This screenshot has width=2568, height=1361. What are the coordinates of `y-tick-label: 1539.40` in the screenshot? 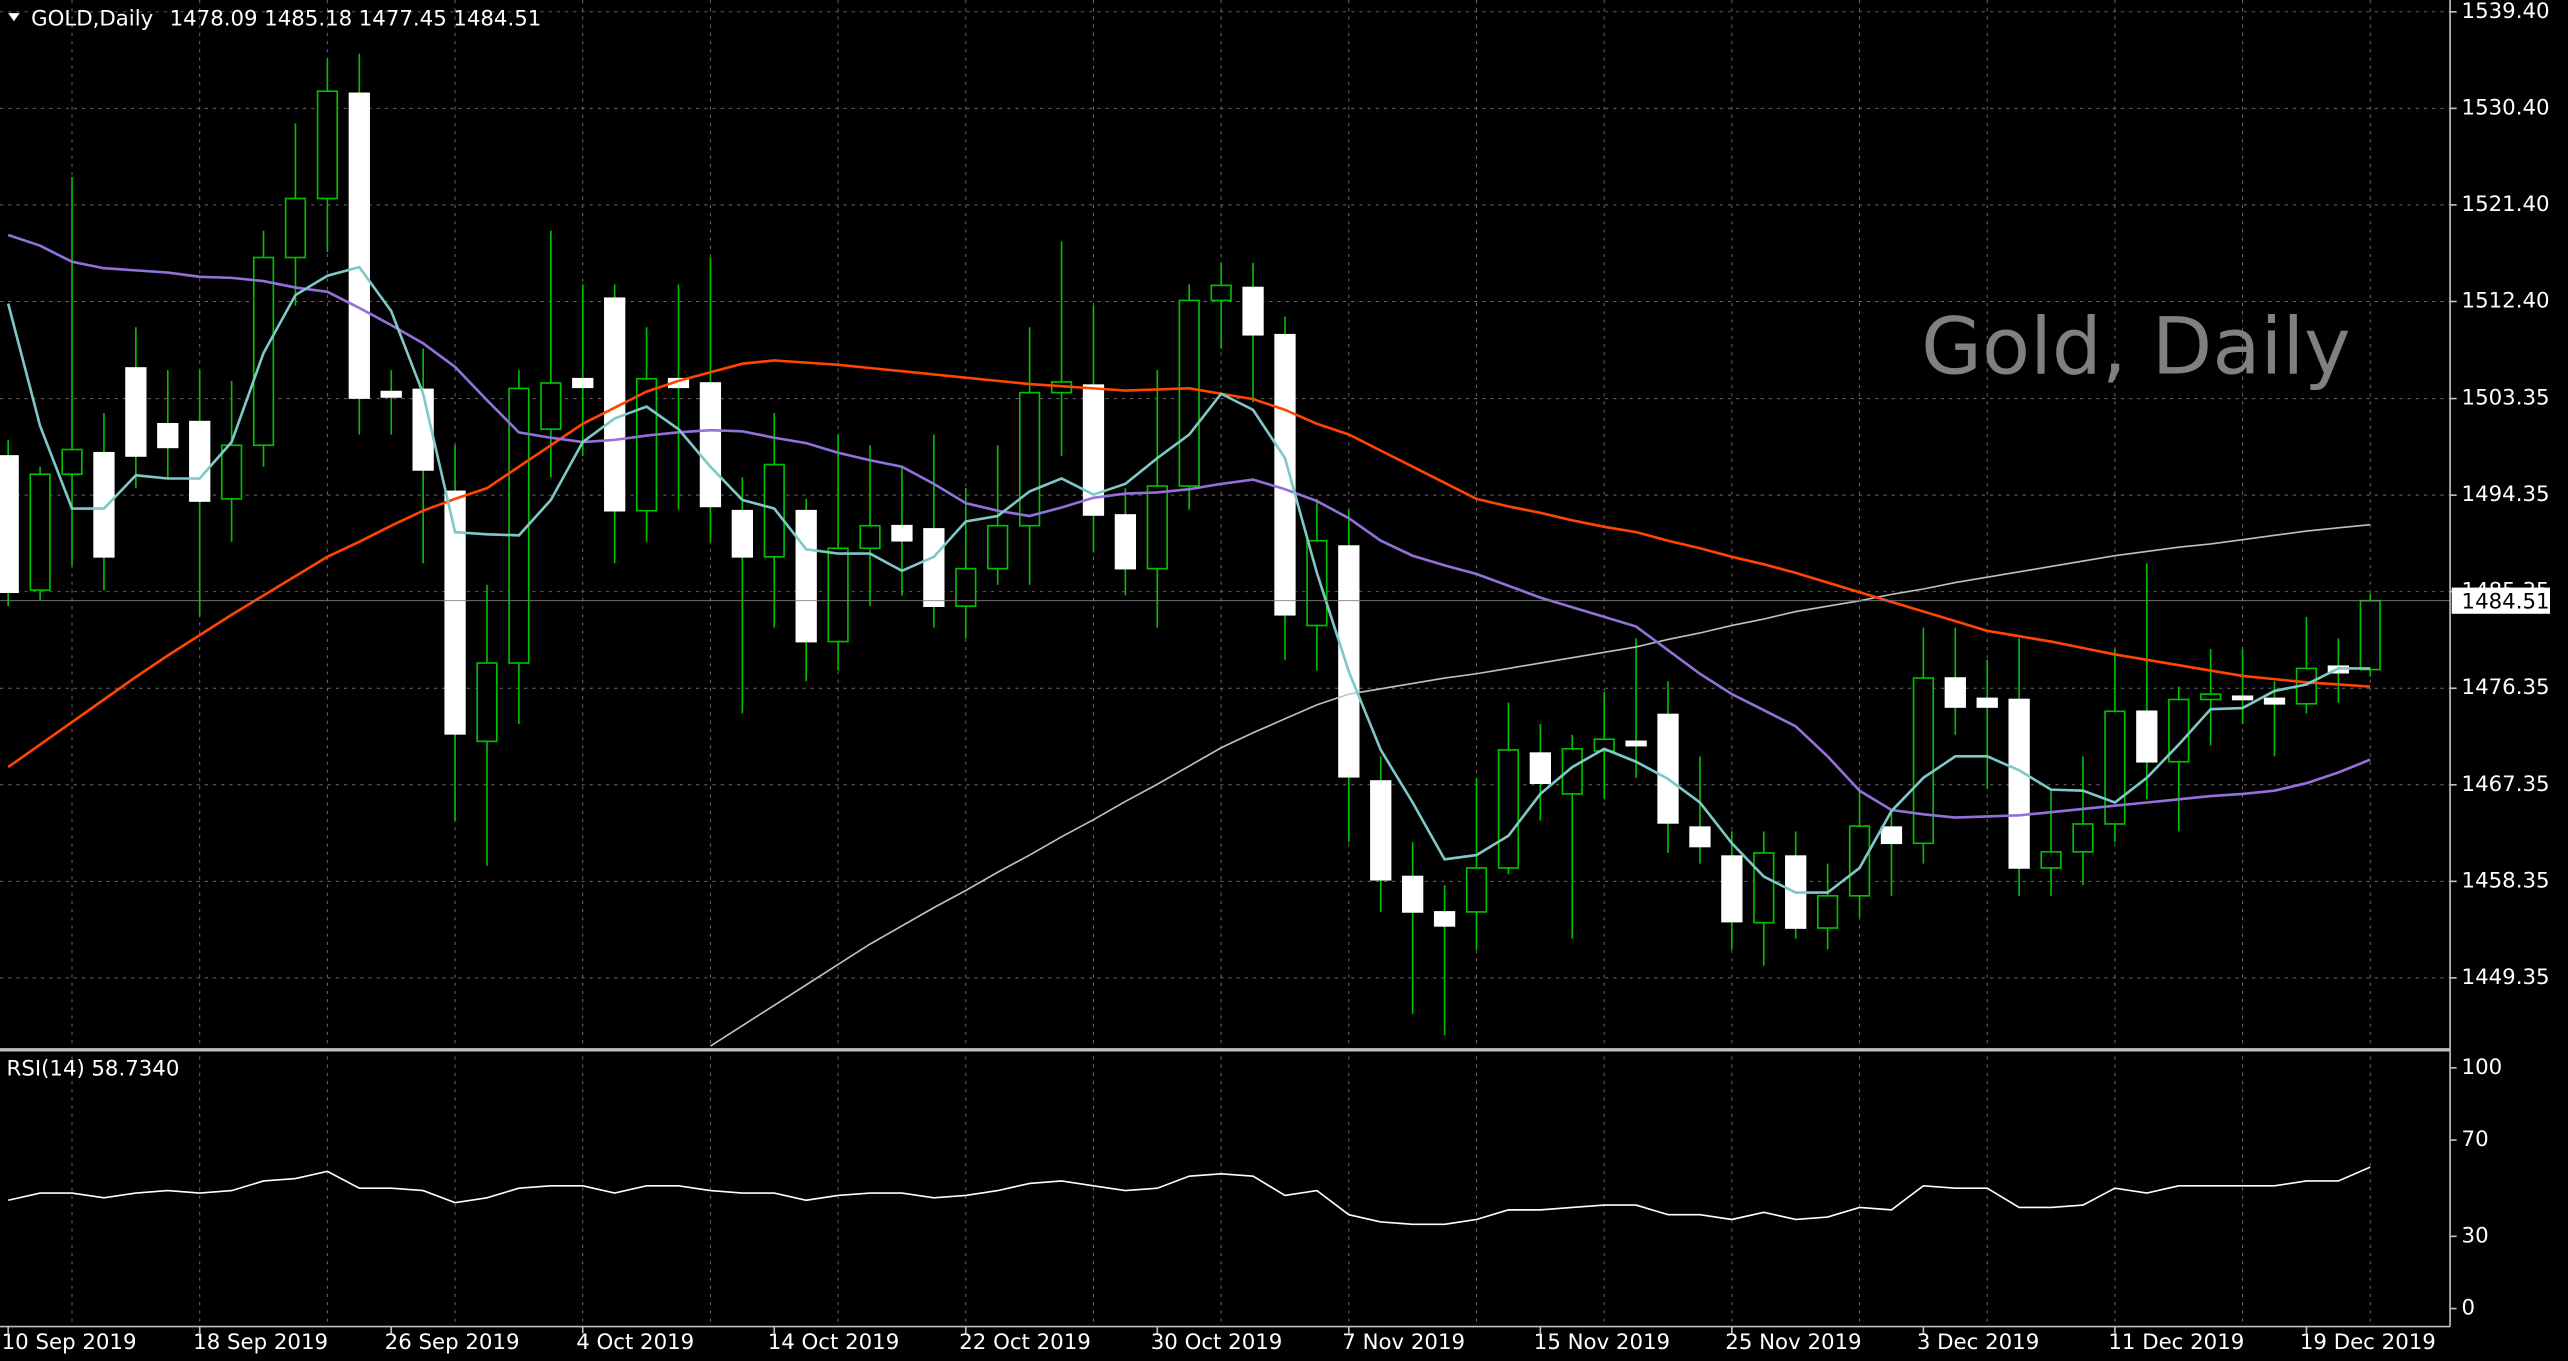 It's located at (2506, 12).